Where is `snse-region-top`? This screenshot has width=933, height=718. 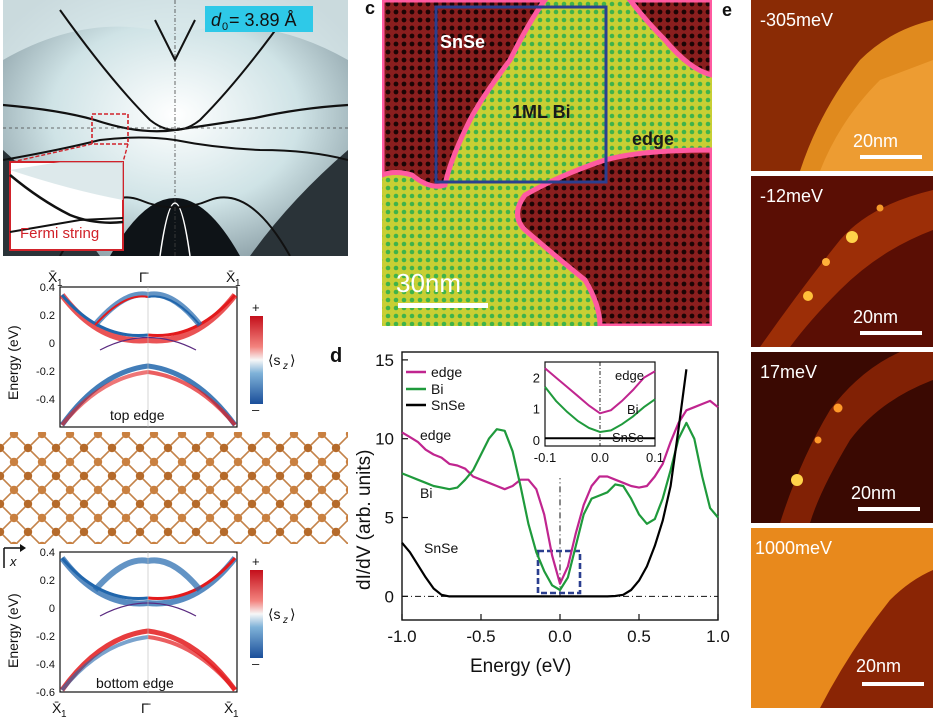 snse-region-top is located at coordinates (465, 94).